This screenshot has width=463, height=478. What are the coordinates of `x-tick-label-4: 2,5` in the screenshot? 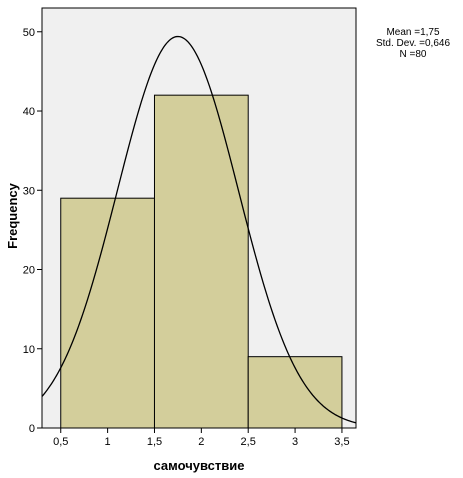 It's located at (248, 442).